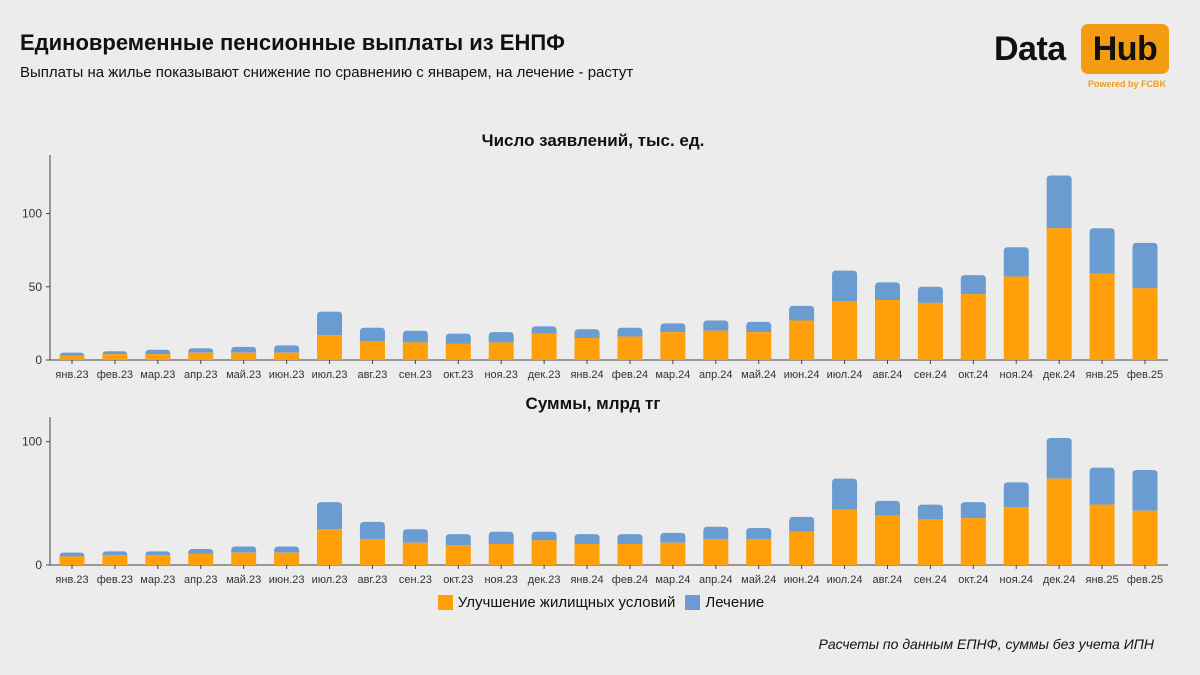 The image size is (1200, 675). What do you see at coordinates (500, 375) in the screenshot?
I see `x-tick-label-count: ноя.23` at bounding box center [500, 375].